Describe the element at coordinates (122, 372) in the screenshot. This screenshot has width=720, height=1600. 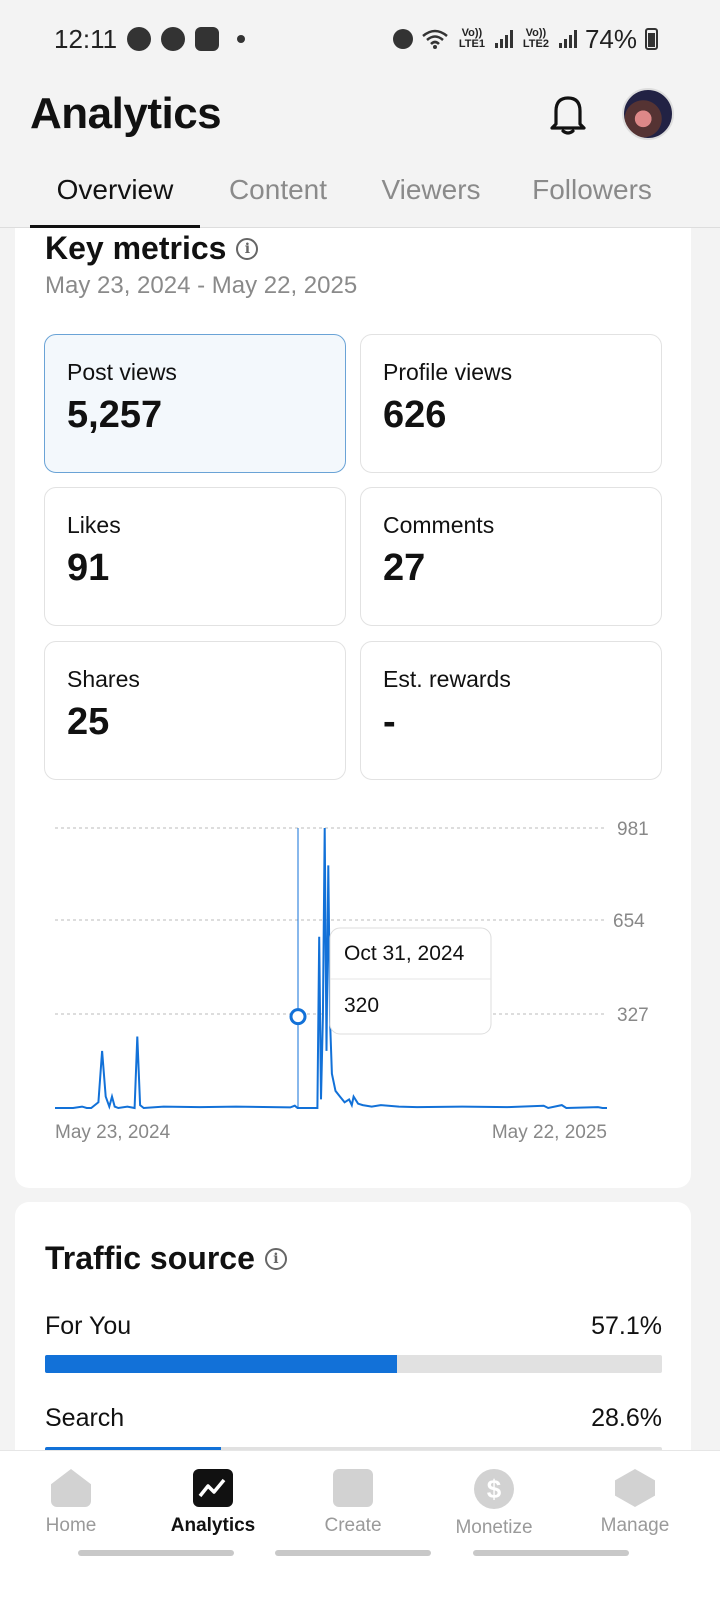
I see `metric-label: Post views` at that location.